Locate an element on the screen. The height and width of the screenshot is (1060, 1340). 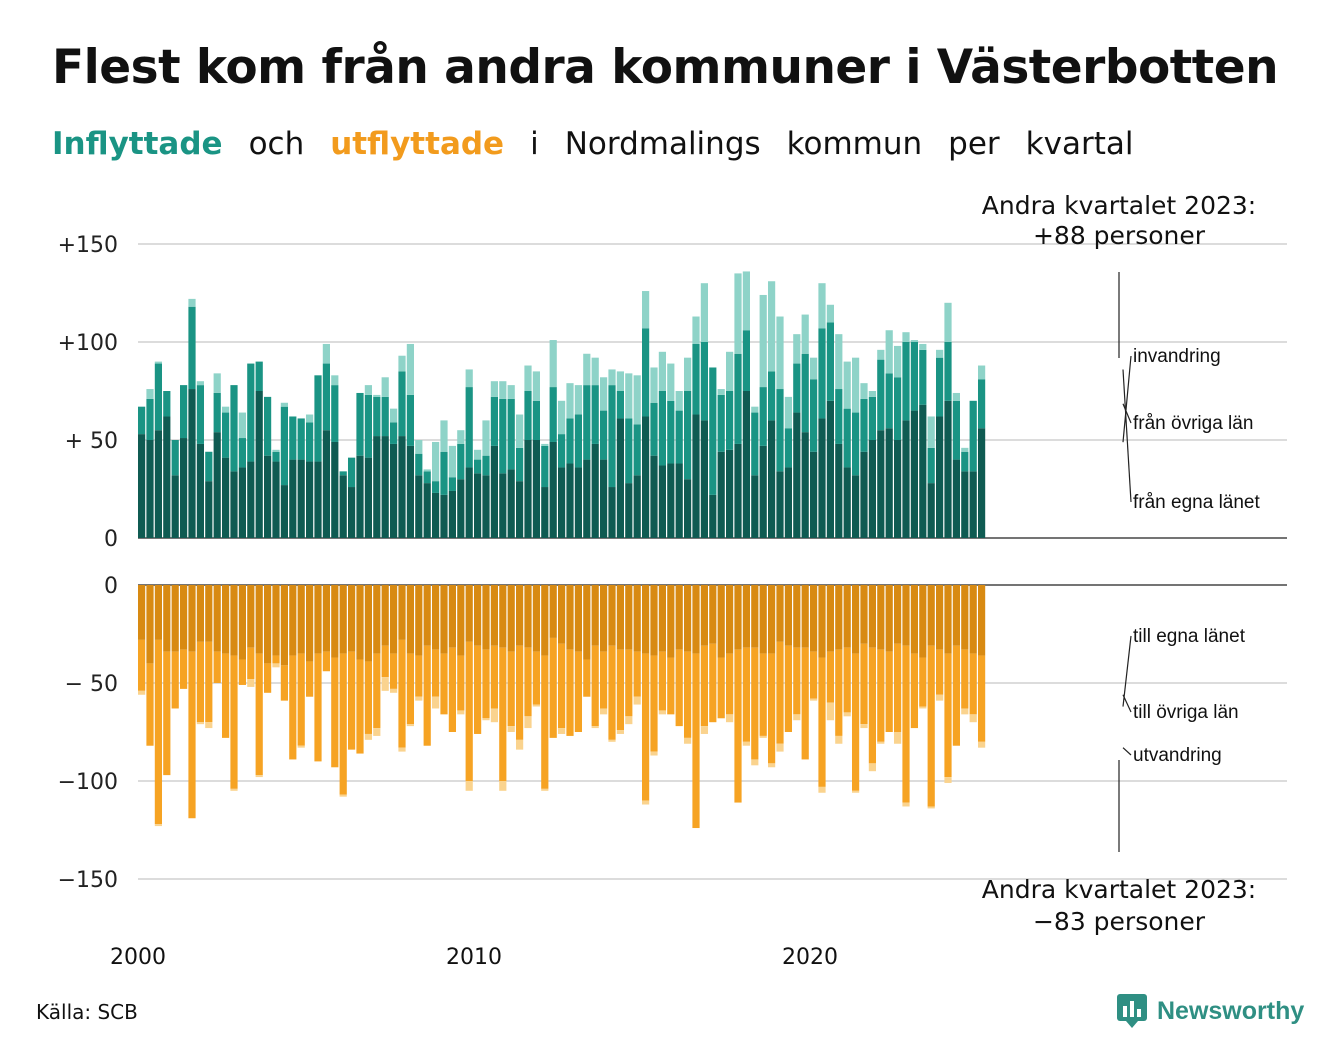
annotation-top-line1: Andra kvartalet 2023: is located at coordinates (1119, 205).